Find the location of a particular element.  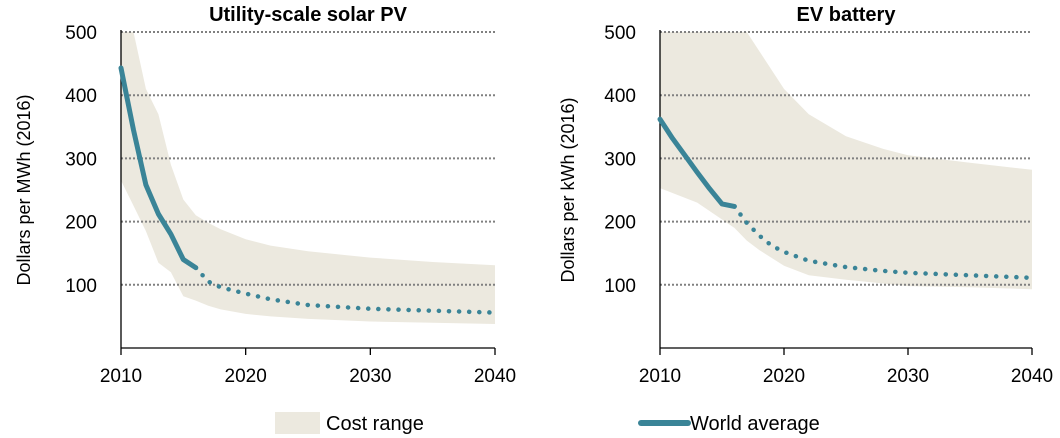

y-axis-label: Dollars per MWh (2016) is located at coordinates (24, 189).